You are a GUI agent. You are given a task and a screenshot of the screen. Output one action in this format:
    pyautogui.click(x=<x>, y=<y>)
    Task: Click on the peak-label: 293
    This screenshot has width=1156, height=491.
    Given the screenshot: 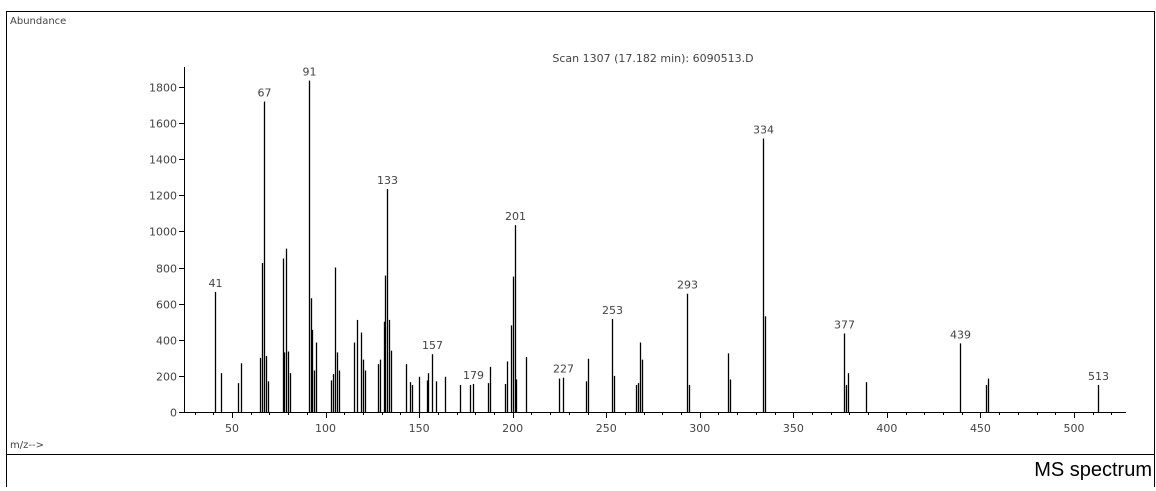 What is the action you would take?
    pyautogui.click(x=687, y=285)
    